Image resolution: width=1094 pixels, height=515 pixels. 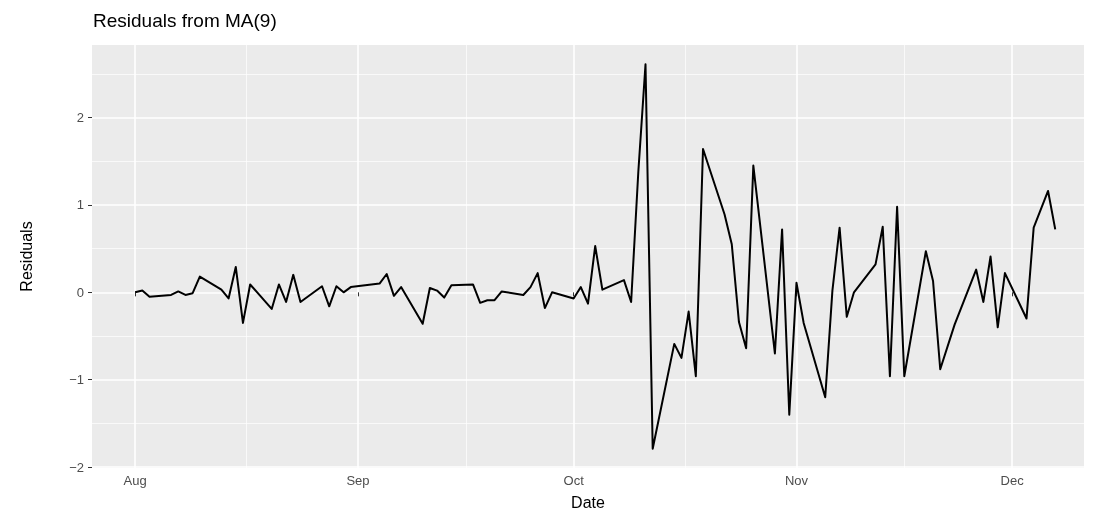 I want to click on x-tick-label: Nov, so click(x=796, y=480).